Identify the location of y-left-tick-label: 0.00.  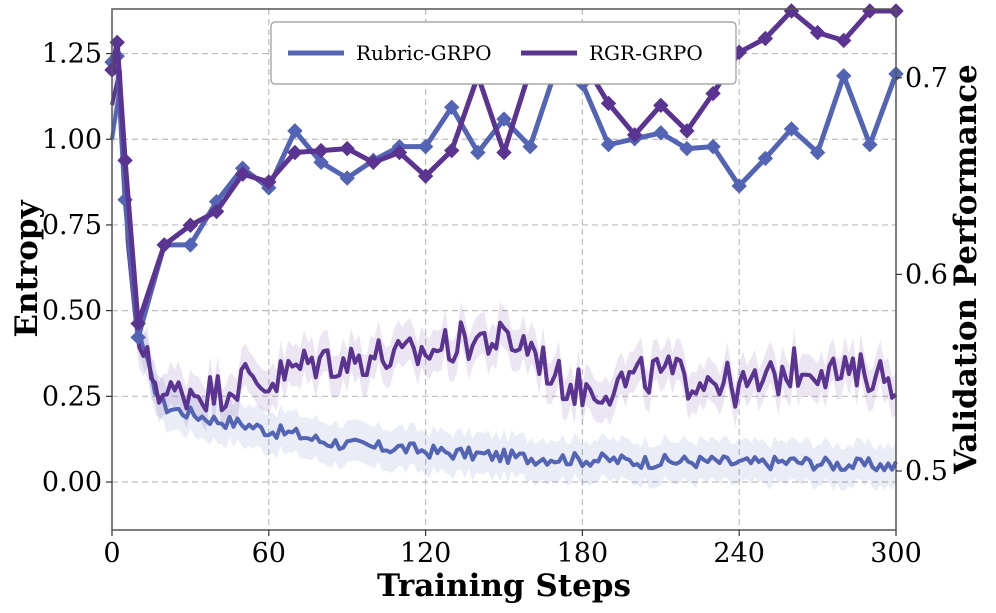
(72, 482).